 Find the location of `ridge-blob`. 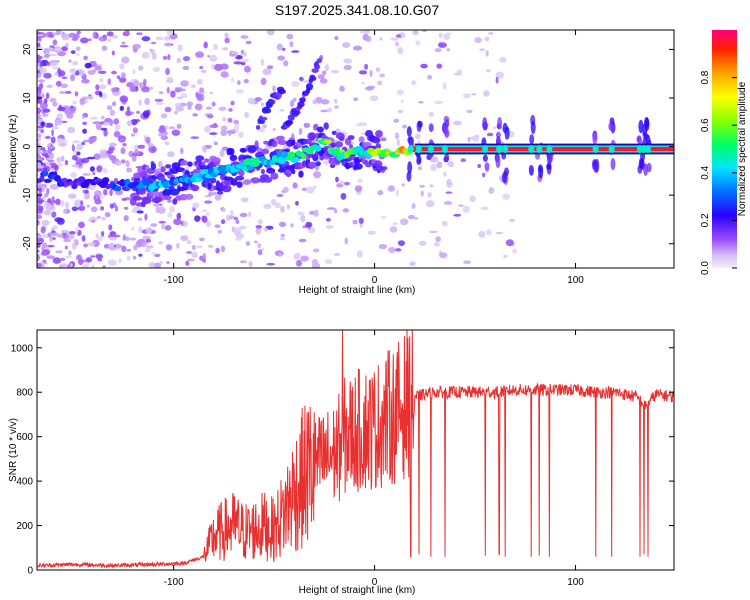

ridge-blob is located at coordinates (45, 173).